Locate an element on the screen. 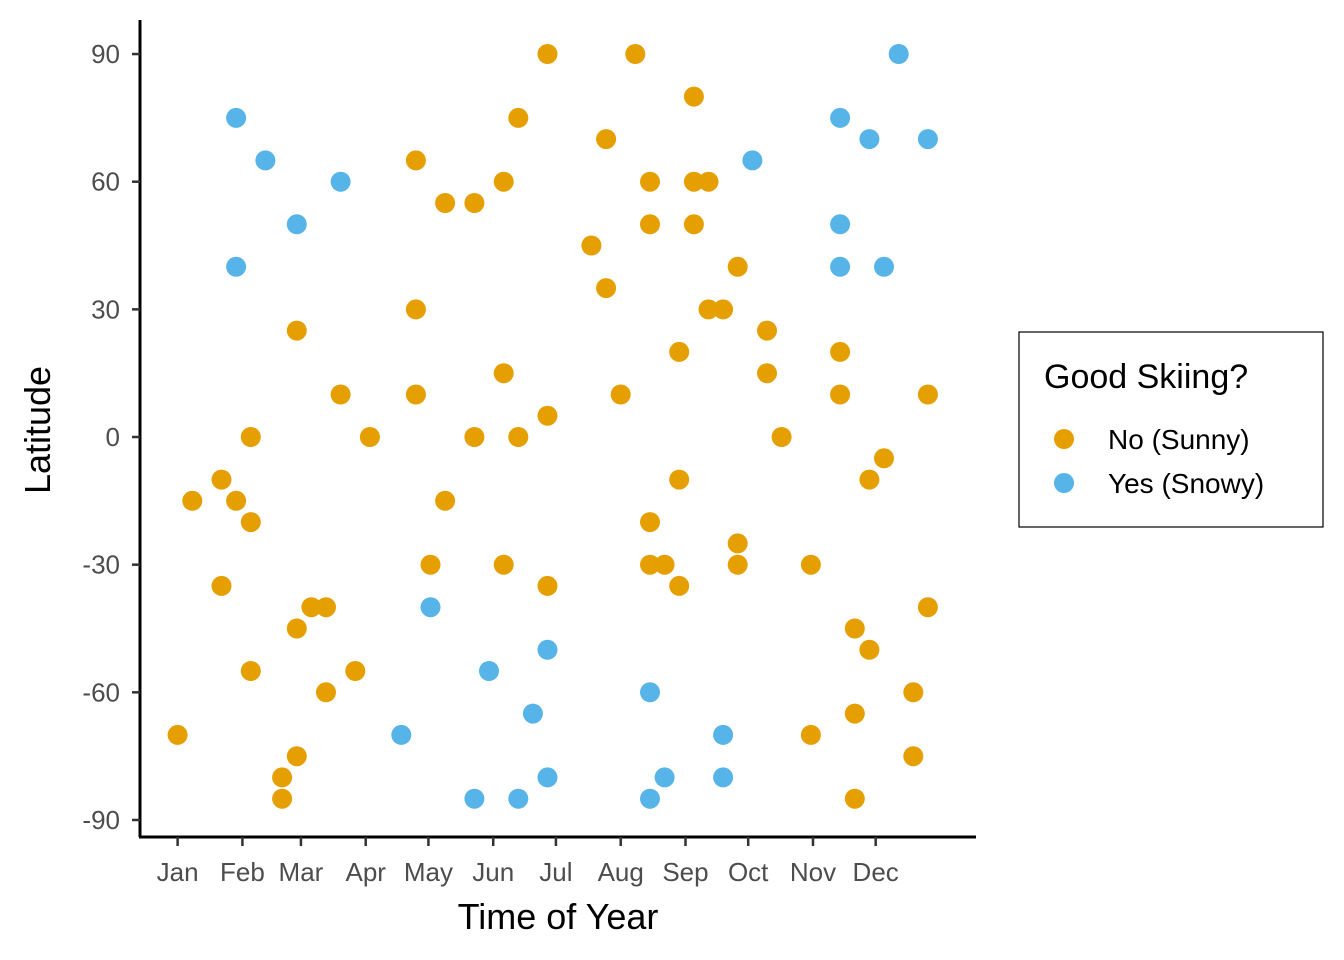 The height and width of the screenshot is (960, 1344). y-axis-title: Latitude is located at coordinates (37, 430).